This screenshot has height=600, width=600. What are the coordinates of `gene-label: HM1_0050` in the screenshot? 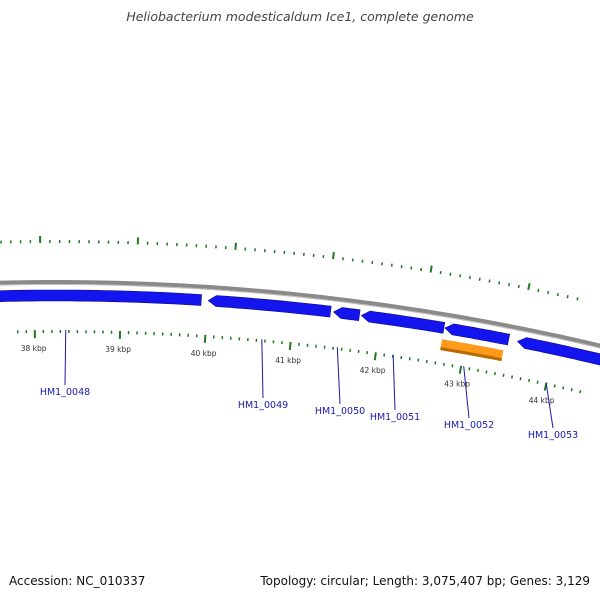 It's located at (340, 411).